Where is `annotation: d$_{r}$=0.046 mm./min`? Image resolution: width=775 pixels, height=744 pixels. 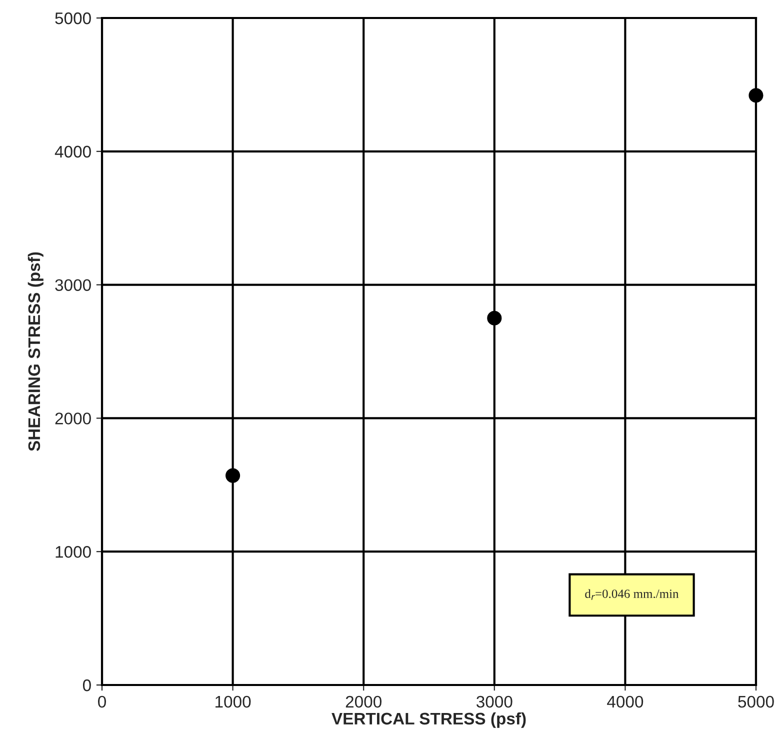 annotation: d$_{r}$=0.046 mm./min is located at coordinates (632, 594).